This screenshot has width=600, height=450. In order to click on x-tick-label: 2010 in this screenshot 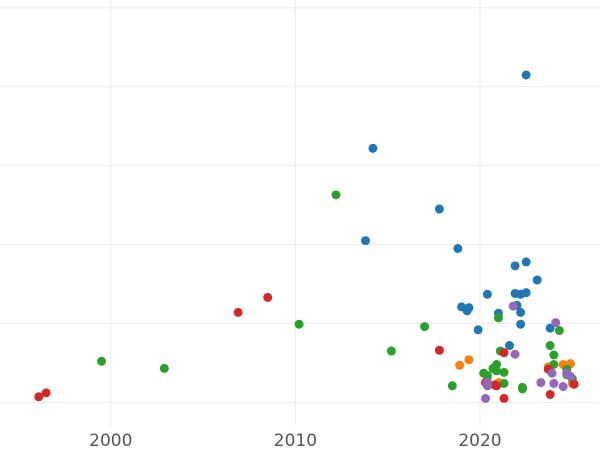, I will do `click(295, 440)`.